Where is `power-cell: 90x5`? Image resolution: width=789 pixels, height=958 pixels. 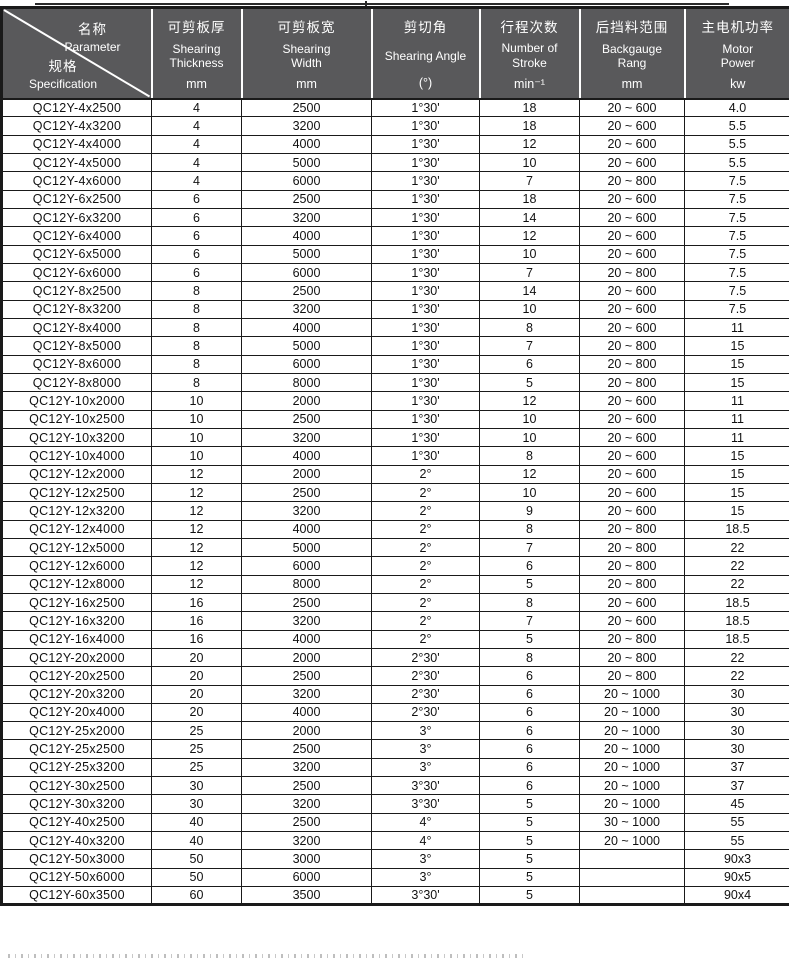
power-cell: 90x5 is located at coordinates (736, 877).